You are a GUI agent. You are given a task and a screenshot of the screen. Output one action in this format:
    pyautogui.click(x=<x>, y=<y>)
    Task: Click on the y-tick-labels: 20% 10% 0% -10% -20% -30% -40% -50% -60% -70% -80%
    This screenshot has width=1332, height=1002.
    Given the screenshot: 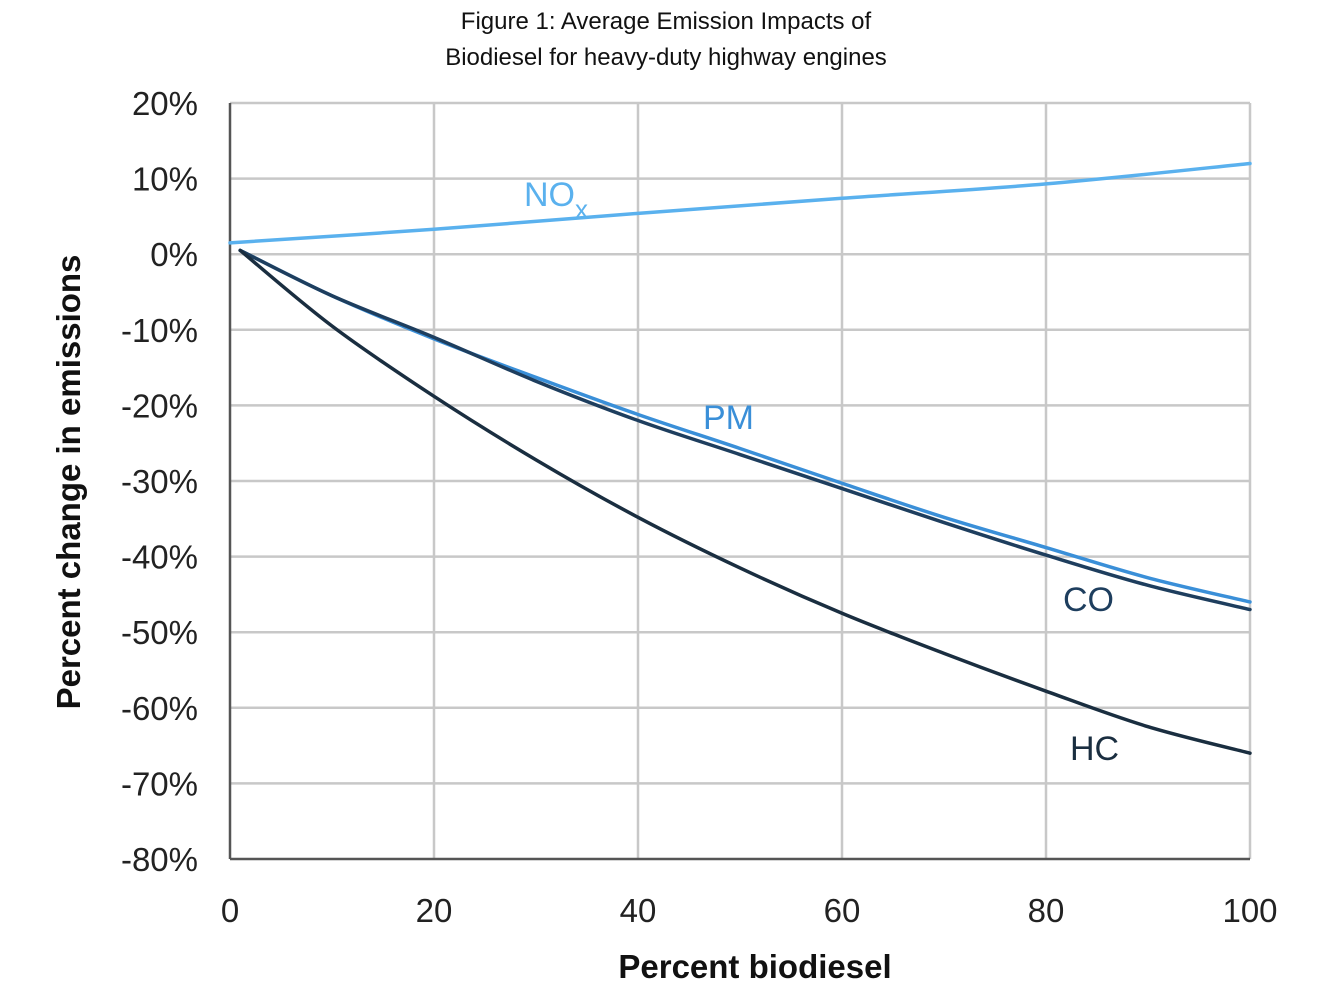 What is the action you would take?
    pyautogui.click(x=159, y=481)
    